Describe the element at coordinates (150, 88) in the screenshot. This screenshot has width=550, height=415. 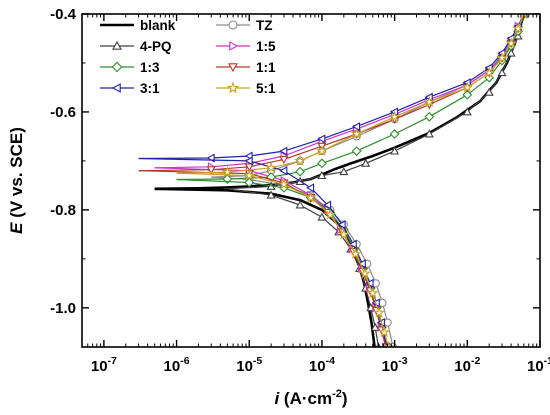
I see `legend-label: 3:1` at that location.